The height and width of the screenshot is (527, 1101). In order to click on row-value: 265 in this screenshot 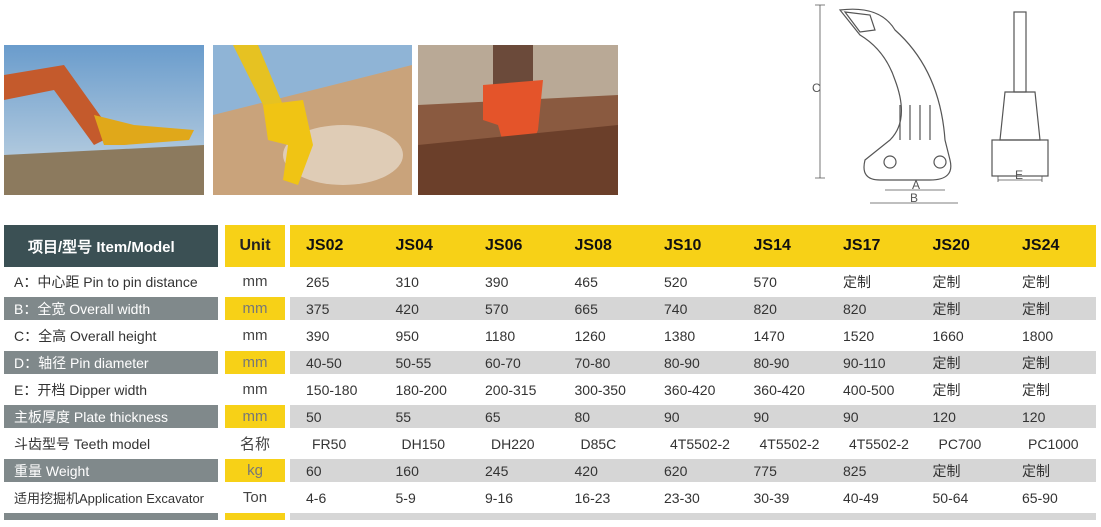, I will do `click(318, 281)`.